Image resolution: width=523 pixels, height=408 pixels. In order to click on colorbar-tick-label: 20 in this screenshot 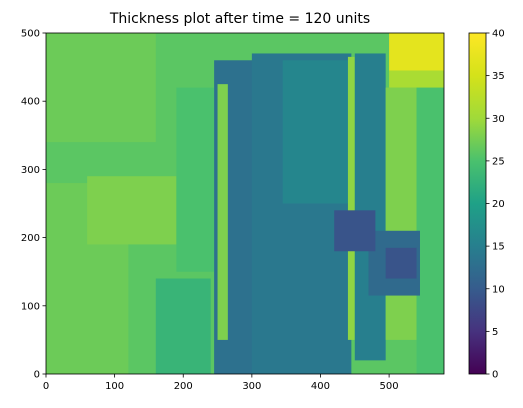, I will do `click(498, 204)`.